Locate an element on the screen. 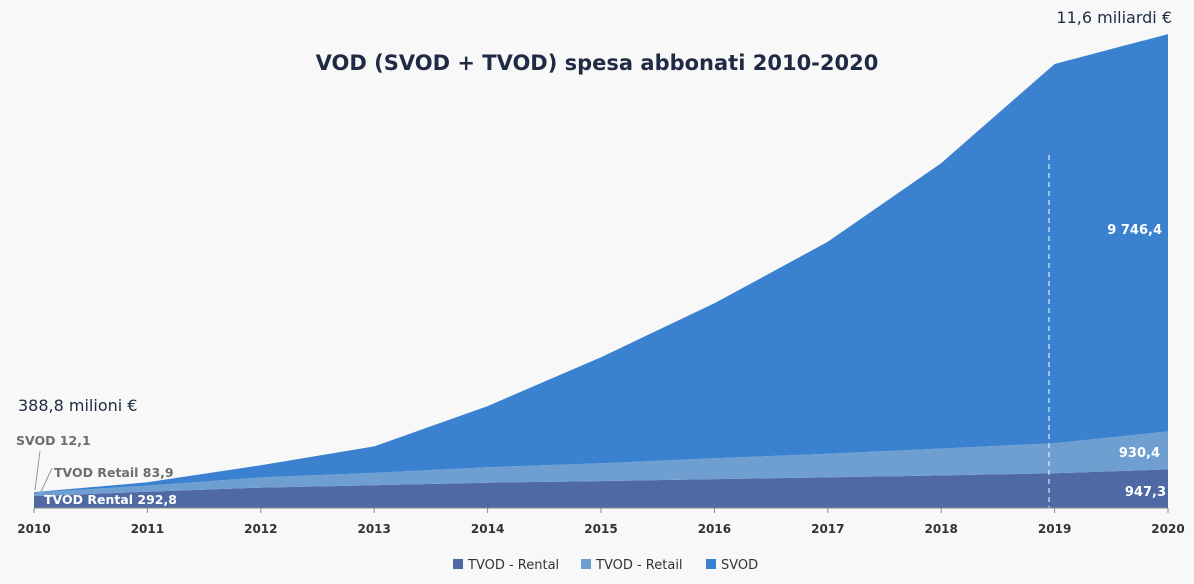  x-tick-label: 2015 is located at coordinates (600, 529).